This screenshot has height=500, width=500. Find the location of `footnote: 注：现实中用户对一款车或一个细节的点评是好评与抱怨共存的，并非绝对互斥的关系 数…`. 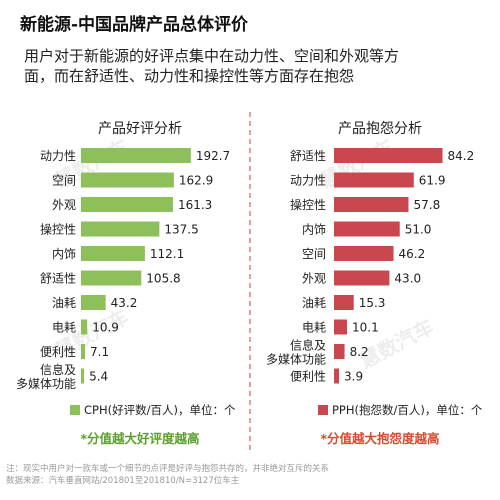

footnote: 注：现实中用户对一款车或一个细节的点评是好评与抱怨共存的，并非绝对互斥的关系 数… is located at coordinates (251, 480).